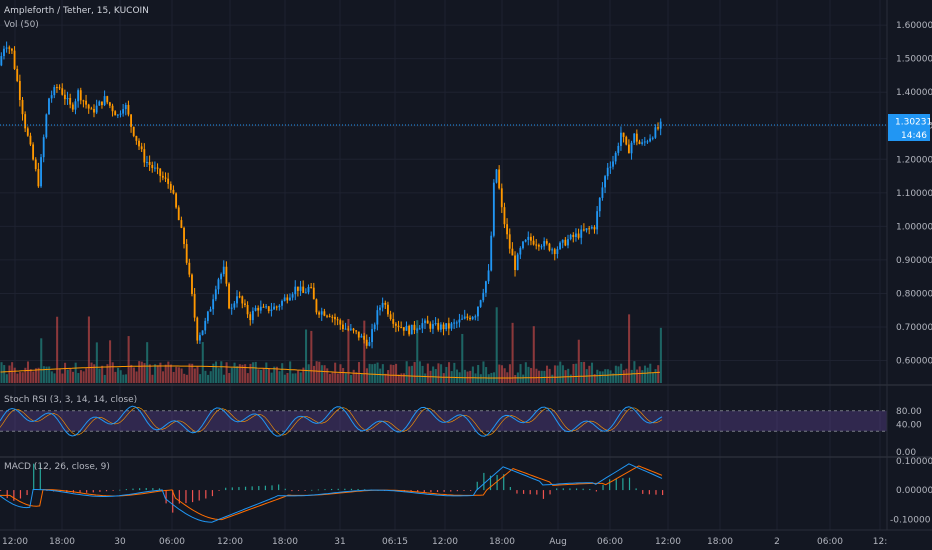 This screenshot has height=550, width=932. I want to click on stoch-tick: 80.00, so click(909, 412).